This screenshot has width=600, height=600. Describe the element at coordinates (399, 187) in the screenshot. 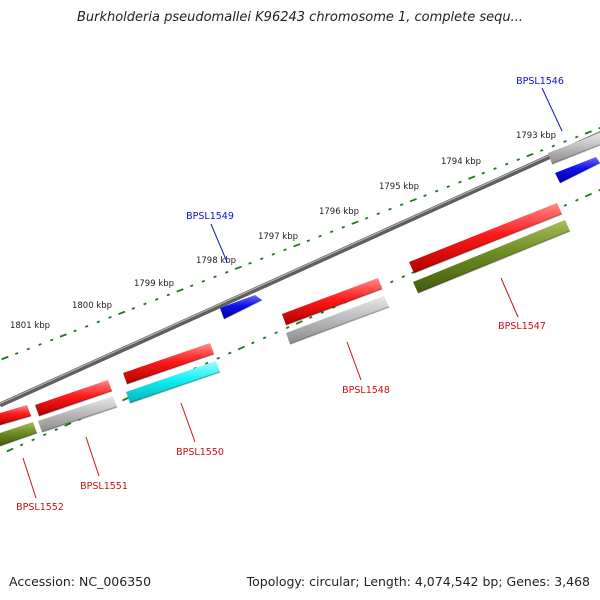

I see `scale-label: 1795 kbp` at that location.